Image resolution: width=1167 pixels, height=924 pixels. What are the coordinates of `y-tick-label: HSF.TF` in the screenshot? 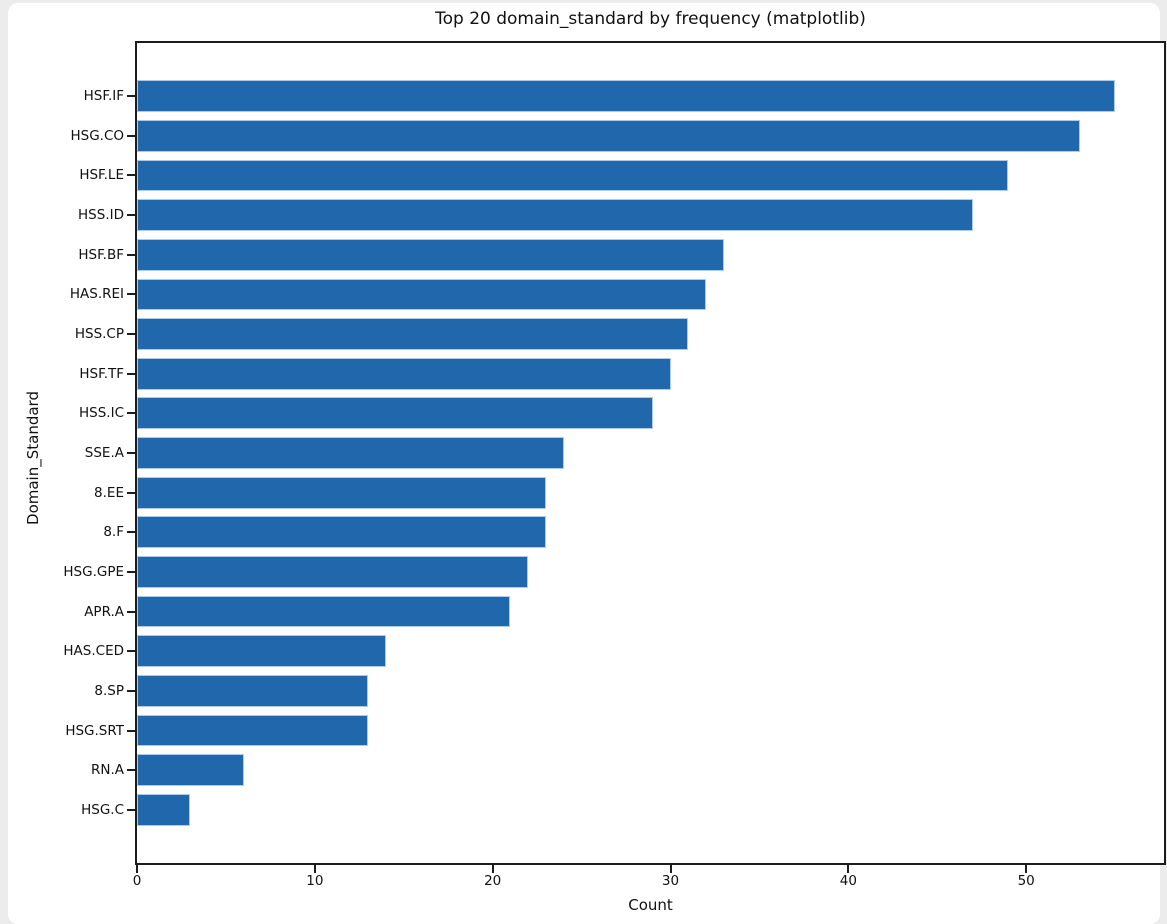 It's located at (101, 373).